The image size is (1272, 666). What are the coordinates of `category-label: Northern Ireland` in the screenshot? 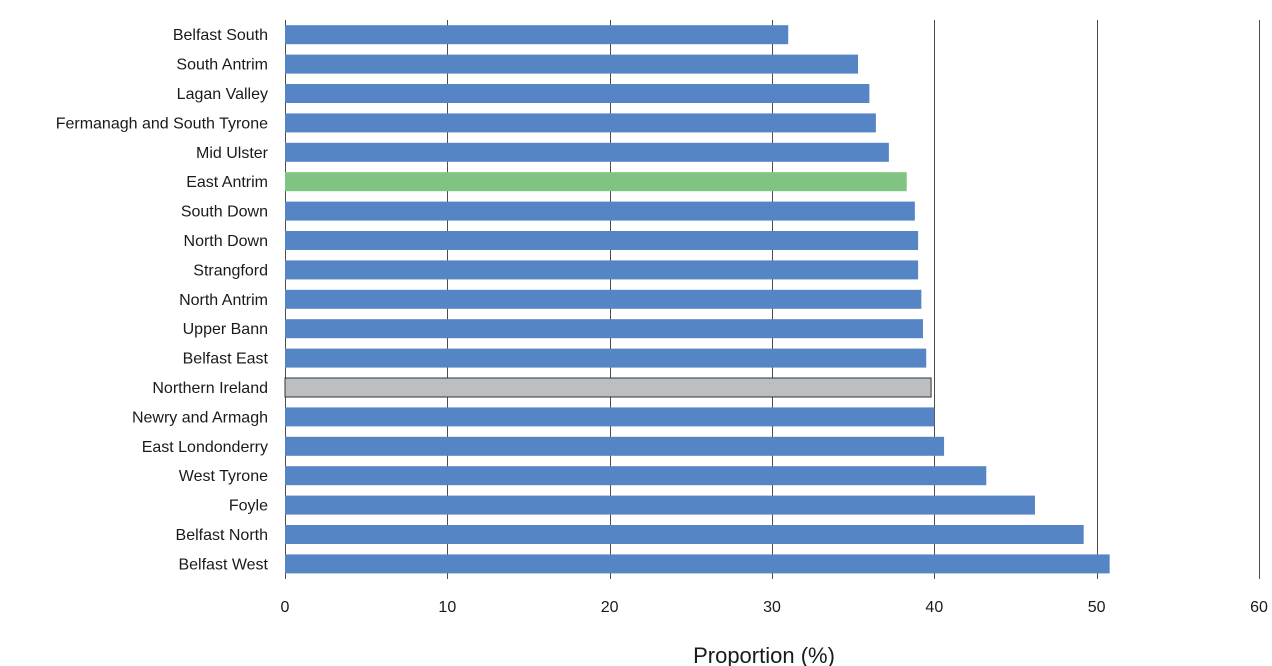 It's located at (210, 388).